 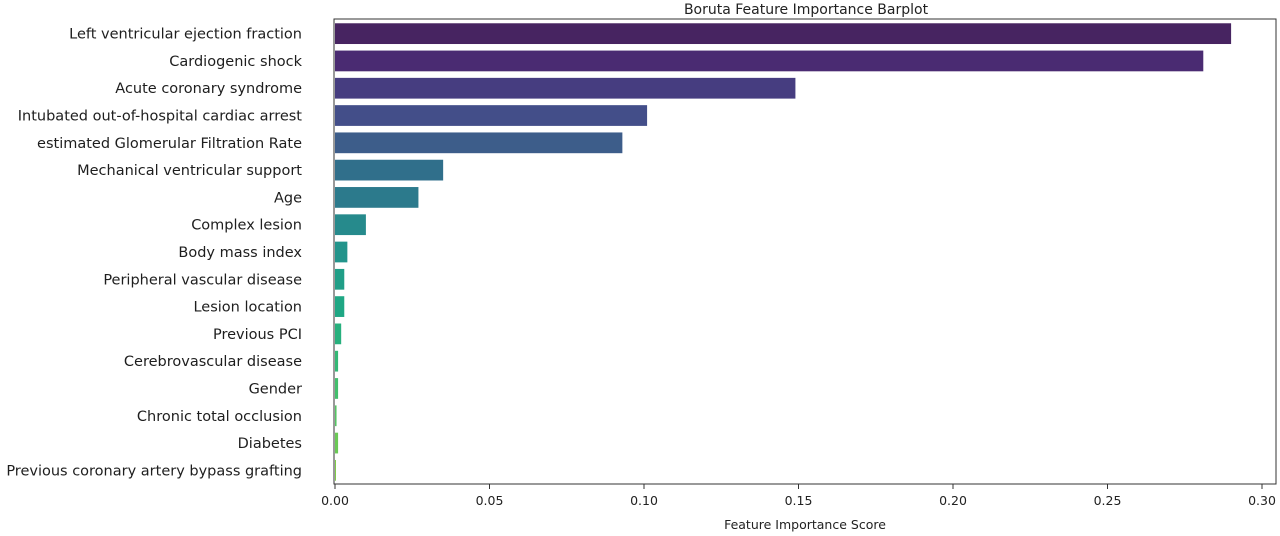 What do you see at coordinates (805, 524) in the screenshot?
I see `x-axis-label: Feature Importance Score` at bounding box center [805, 524].